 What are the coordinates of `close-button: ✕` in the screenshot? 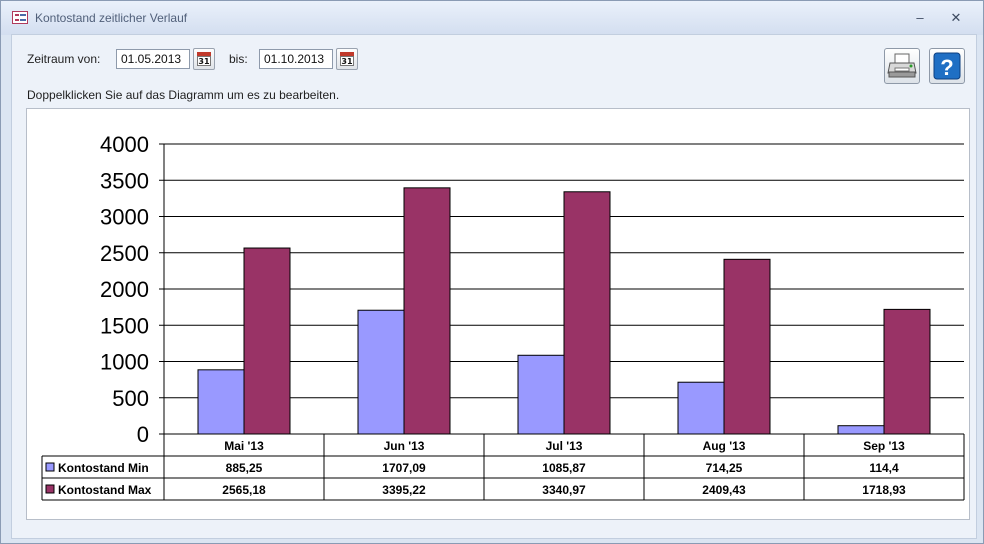 It's located at (956, 17).